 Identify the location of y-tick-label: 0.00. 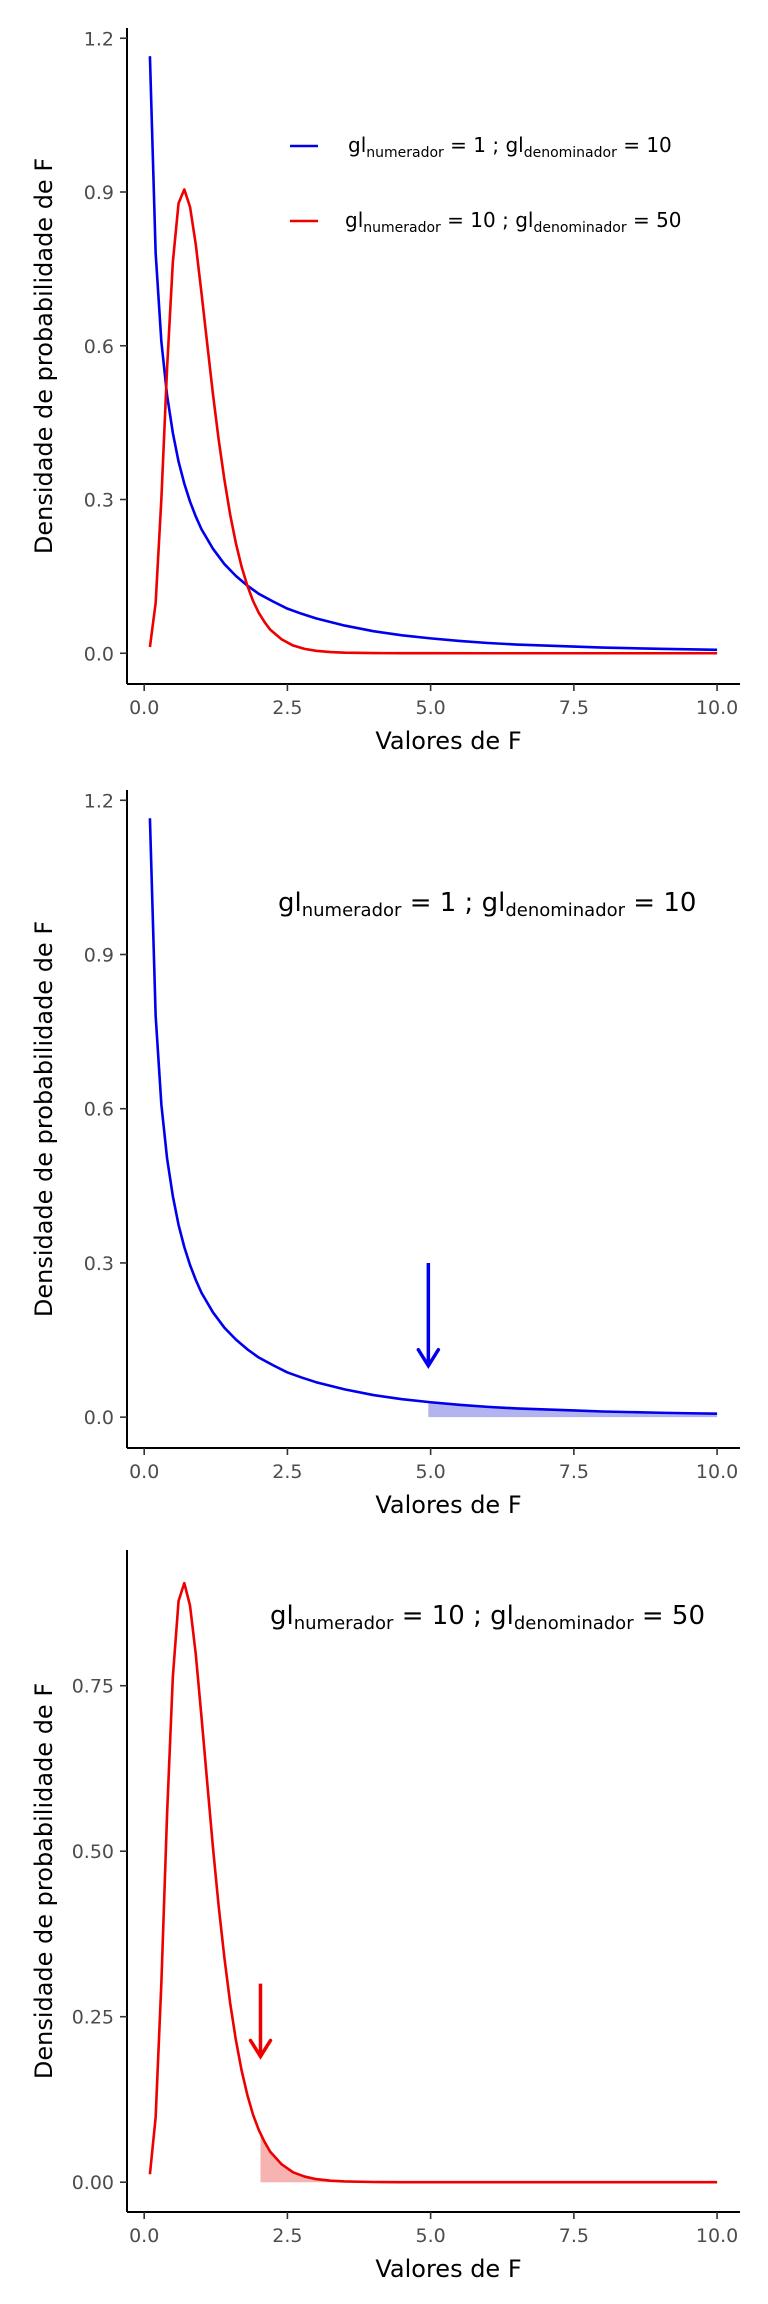
(93, 2183).